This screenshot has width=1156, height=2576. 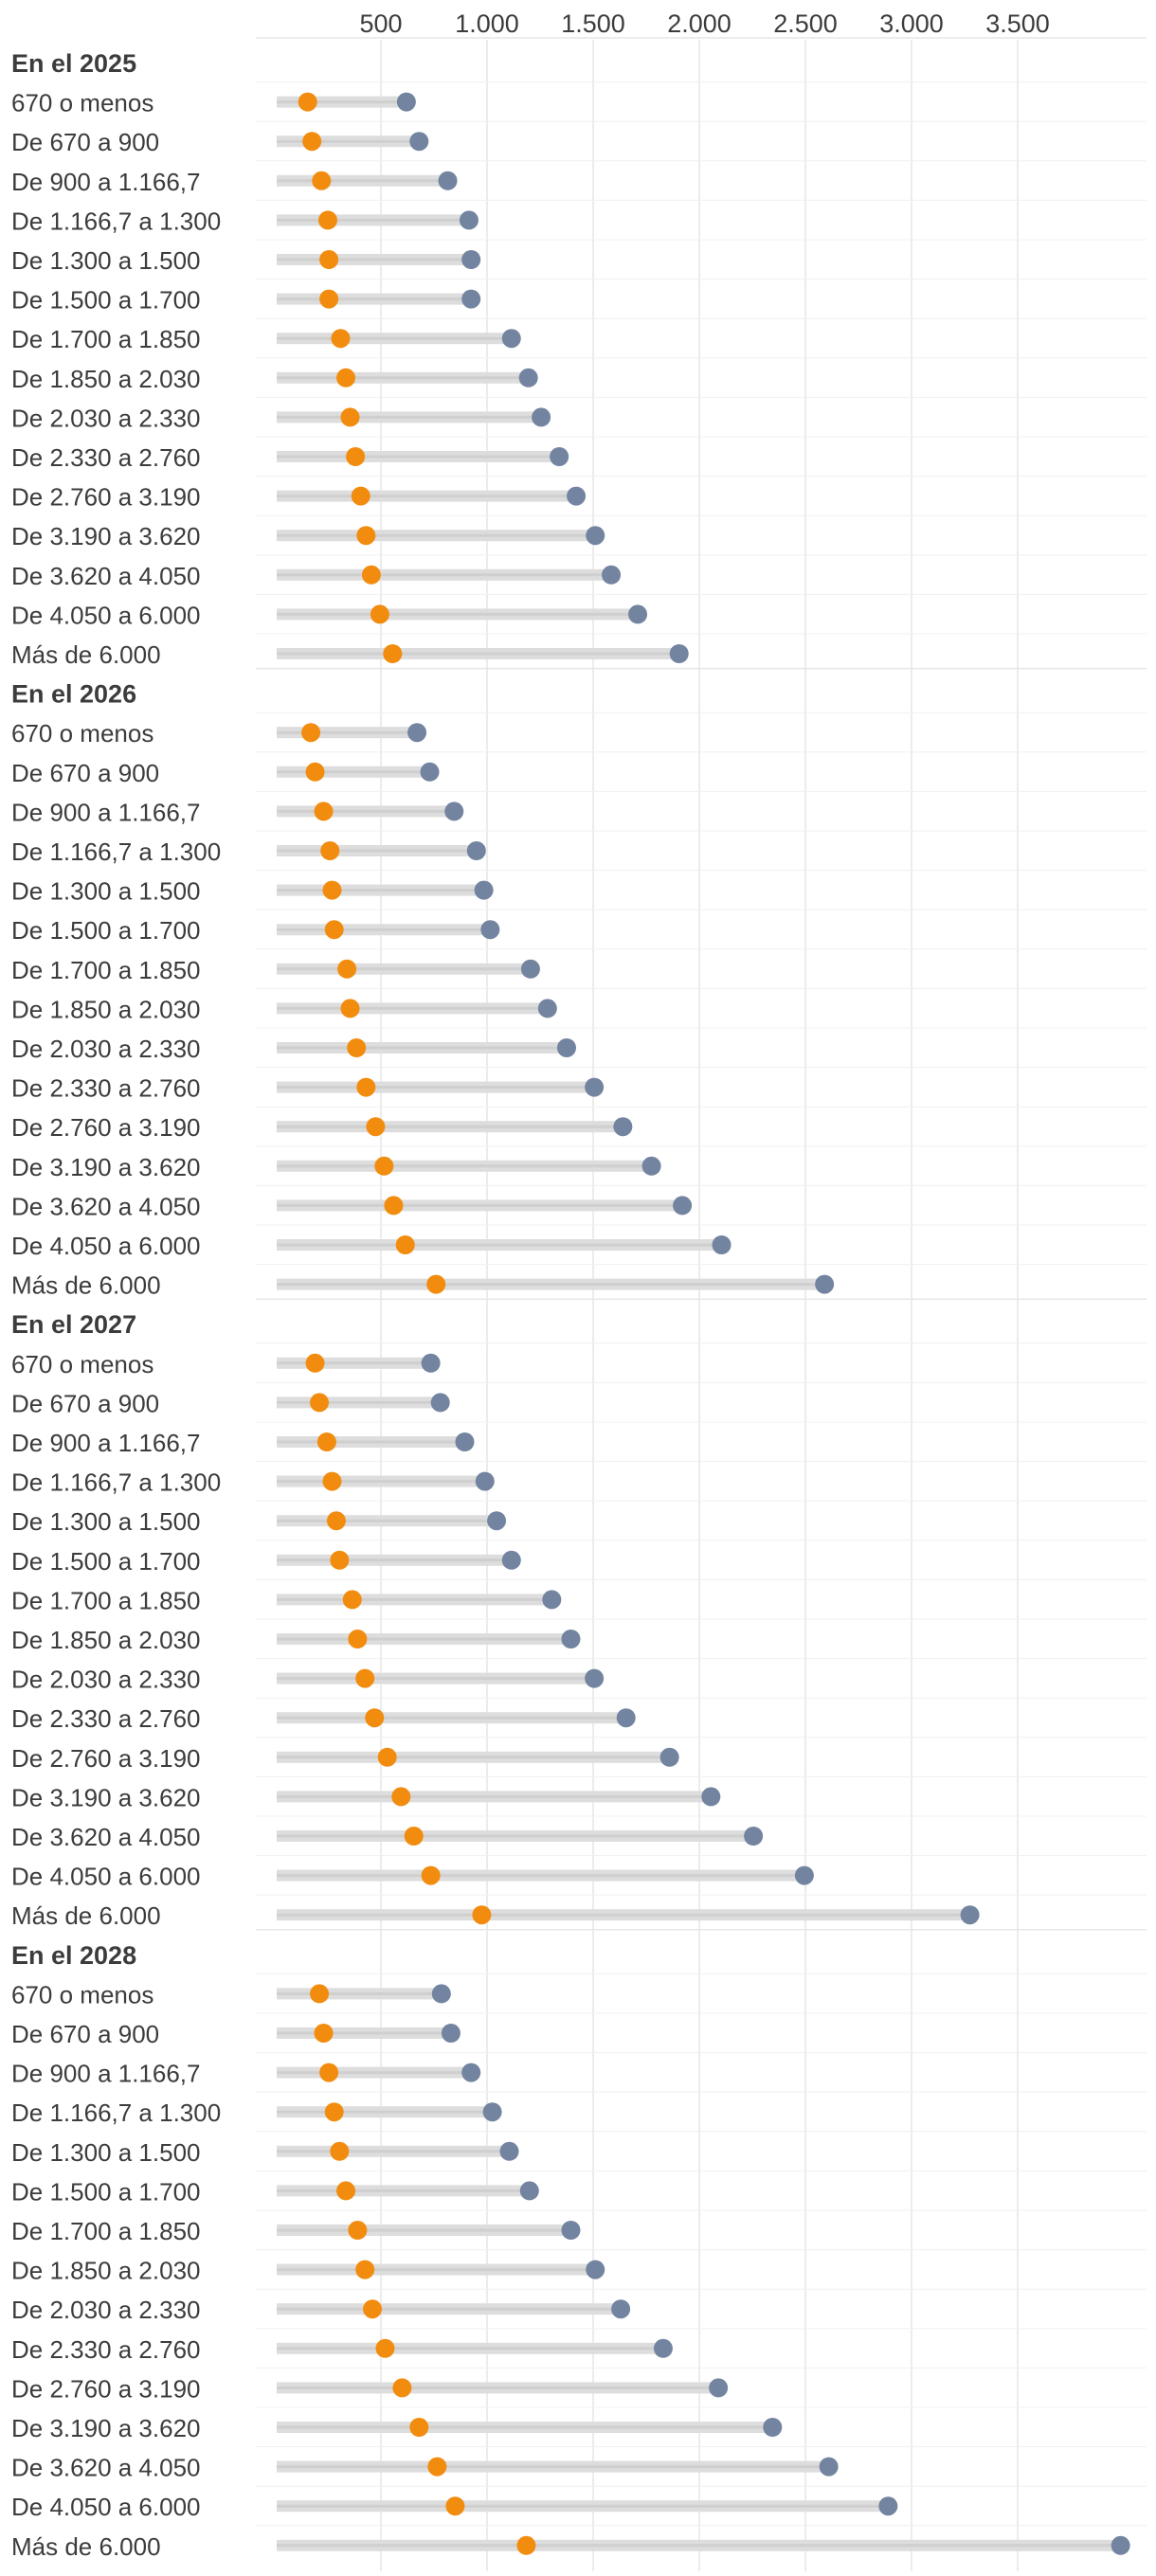 What do you see at coordinates (805, 23) in the screenshot?
I see `x-tick-label: 2.500` at bounding box center [805, 23].